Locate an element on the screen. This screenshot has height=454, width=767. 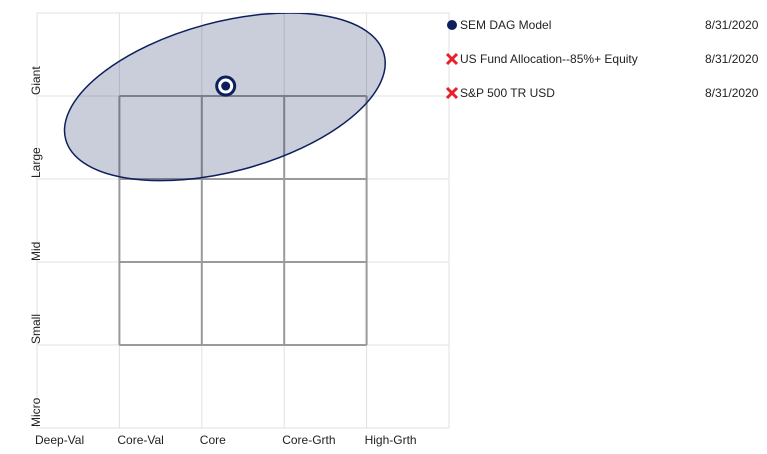
x-tick-label: Core-Val is located at coordinates (140, 440).